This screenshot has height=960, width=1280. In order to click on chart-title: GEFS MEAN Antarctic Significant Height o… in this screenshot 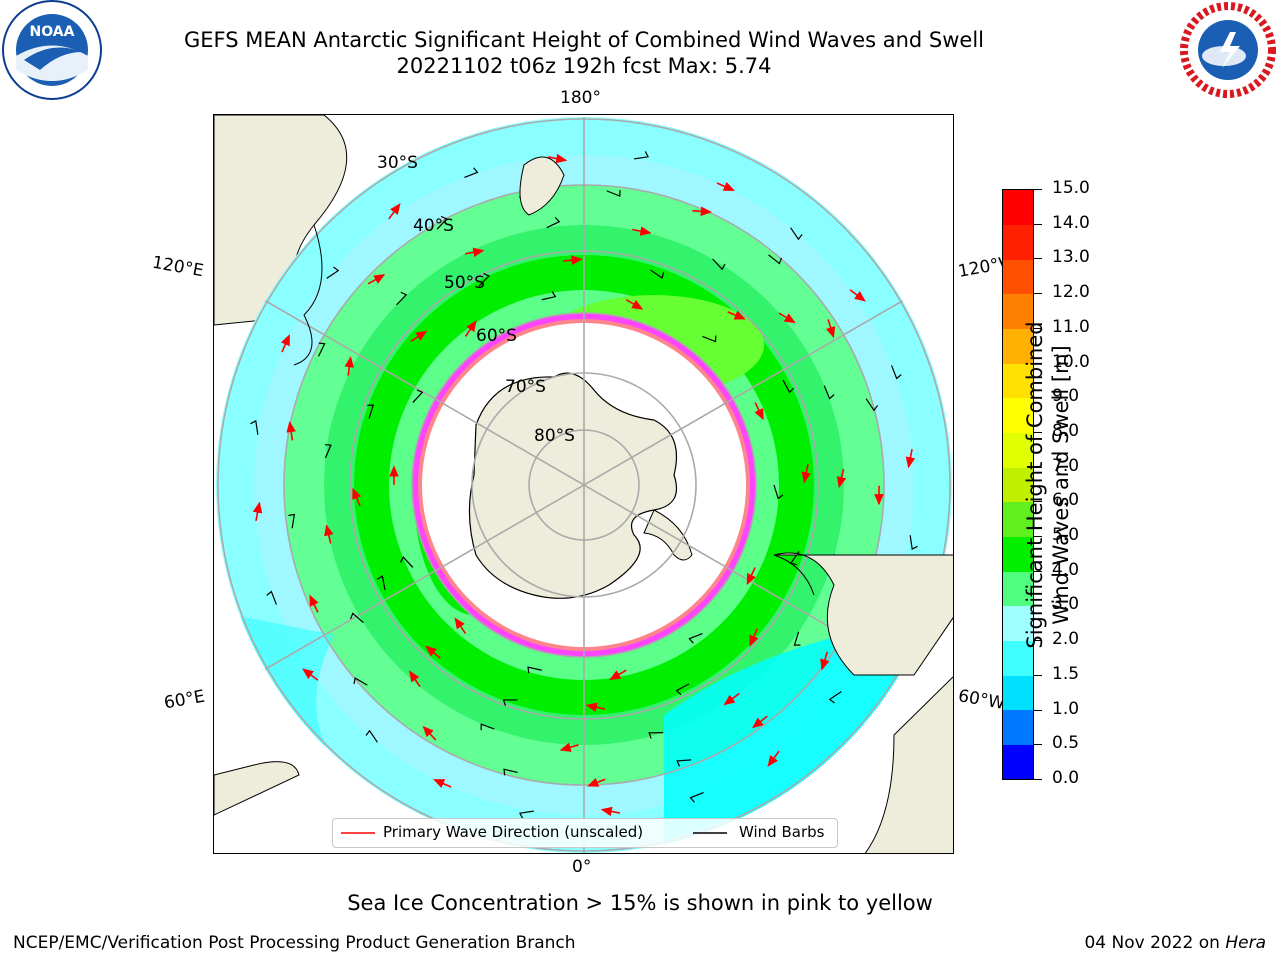, I will do `click(584, 40)`.